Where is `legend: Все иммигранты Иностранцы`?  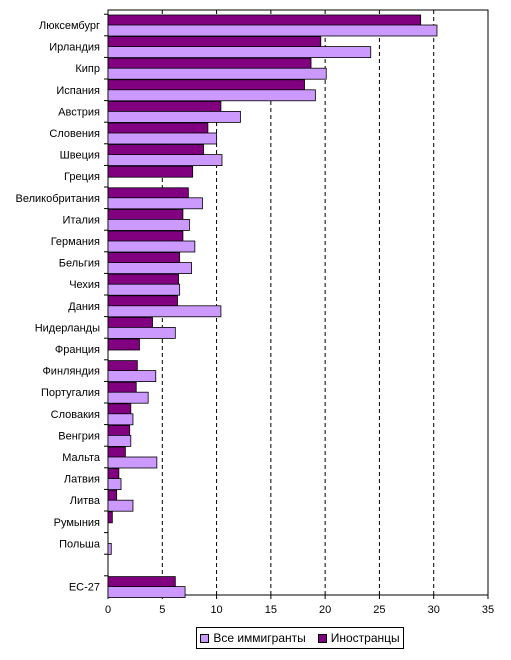 legend: Все иммигранты Иностранцы is located at coordinates (300, 638).